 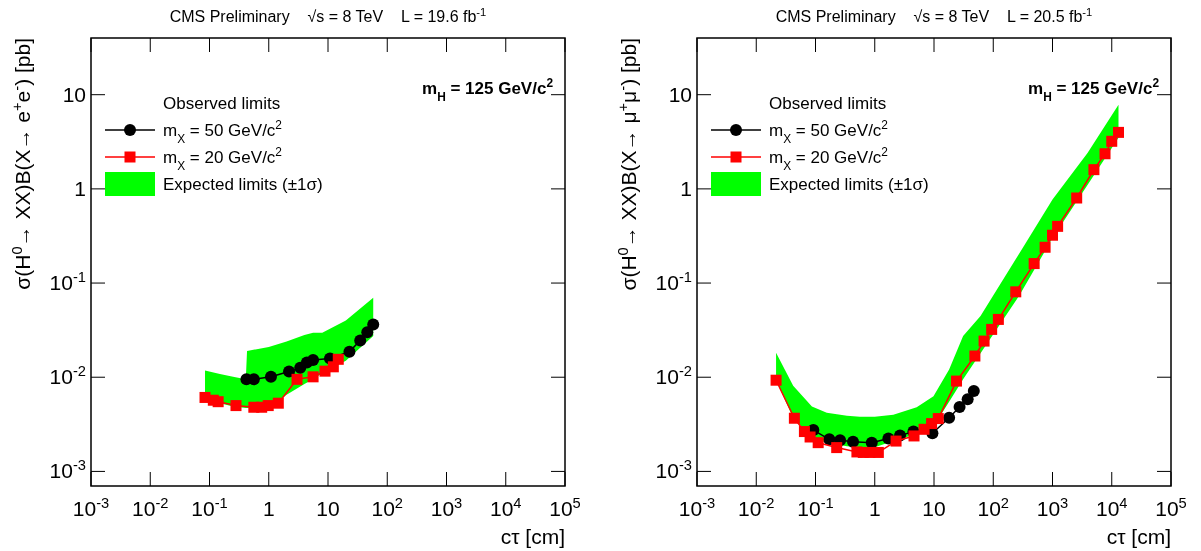 What do you see at coordinates (934, 15) in the screenshot?
I see `chart-title: CMS Preliminary √s = 8 TeV L = 20.5 fb$^{-1}$` at bounding box center [934, 15].